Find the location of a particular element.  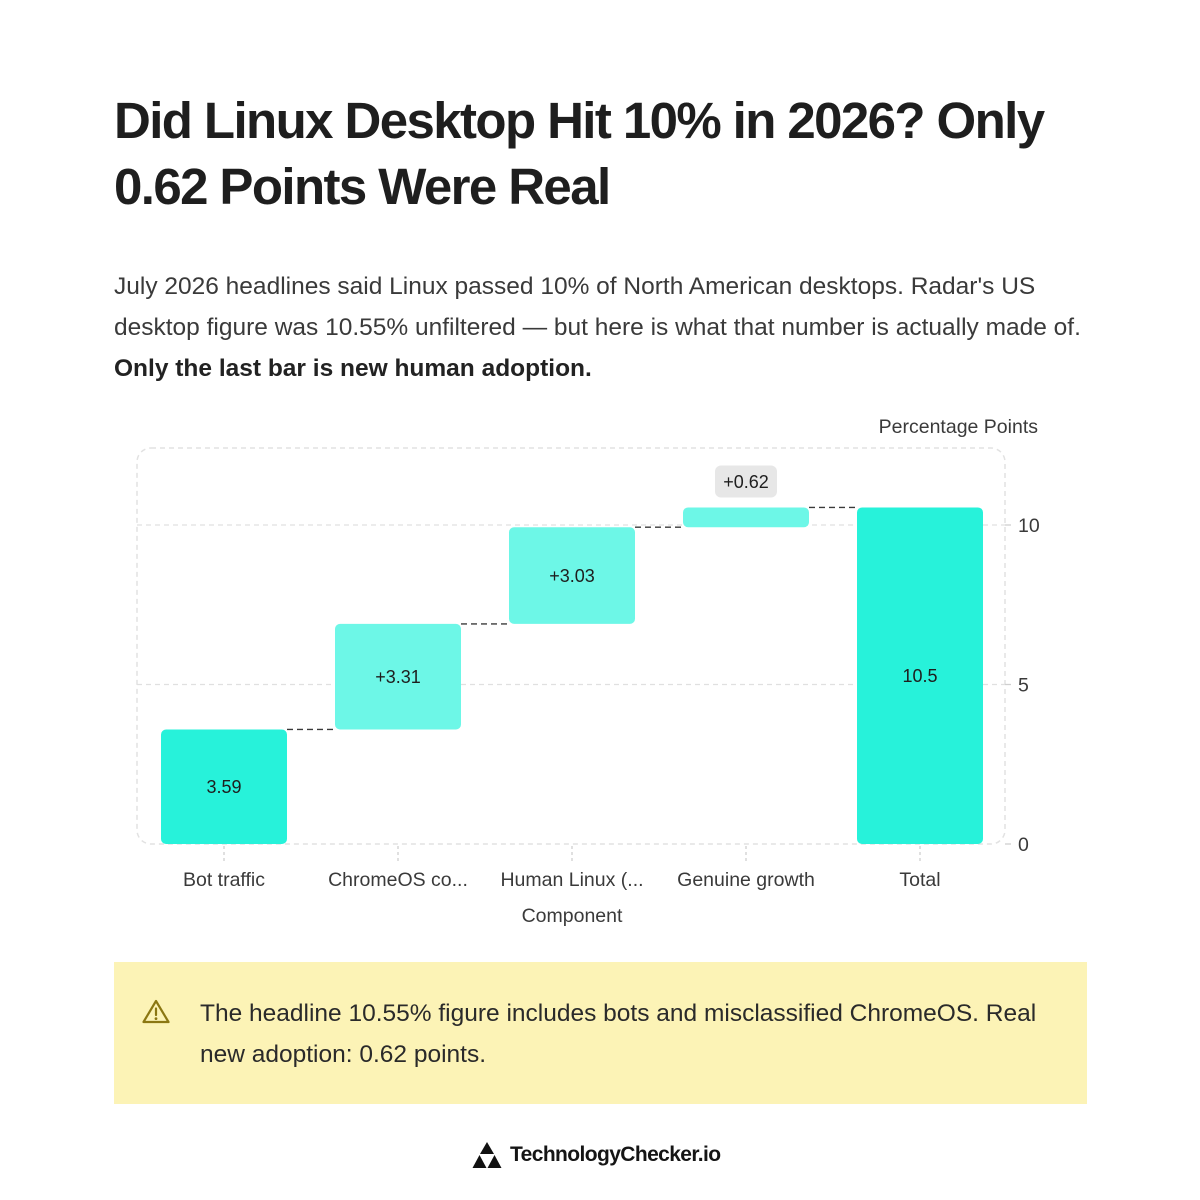

bar-data-label: +3.31 is located at coordinates (398, 677).